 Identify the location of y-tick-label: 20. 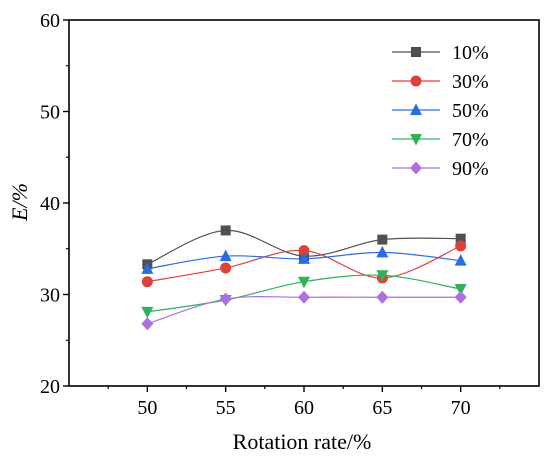
(50, 387).